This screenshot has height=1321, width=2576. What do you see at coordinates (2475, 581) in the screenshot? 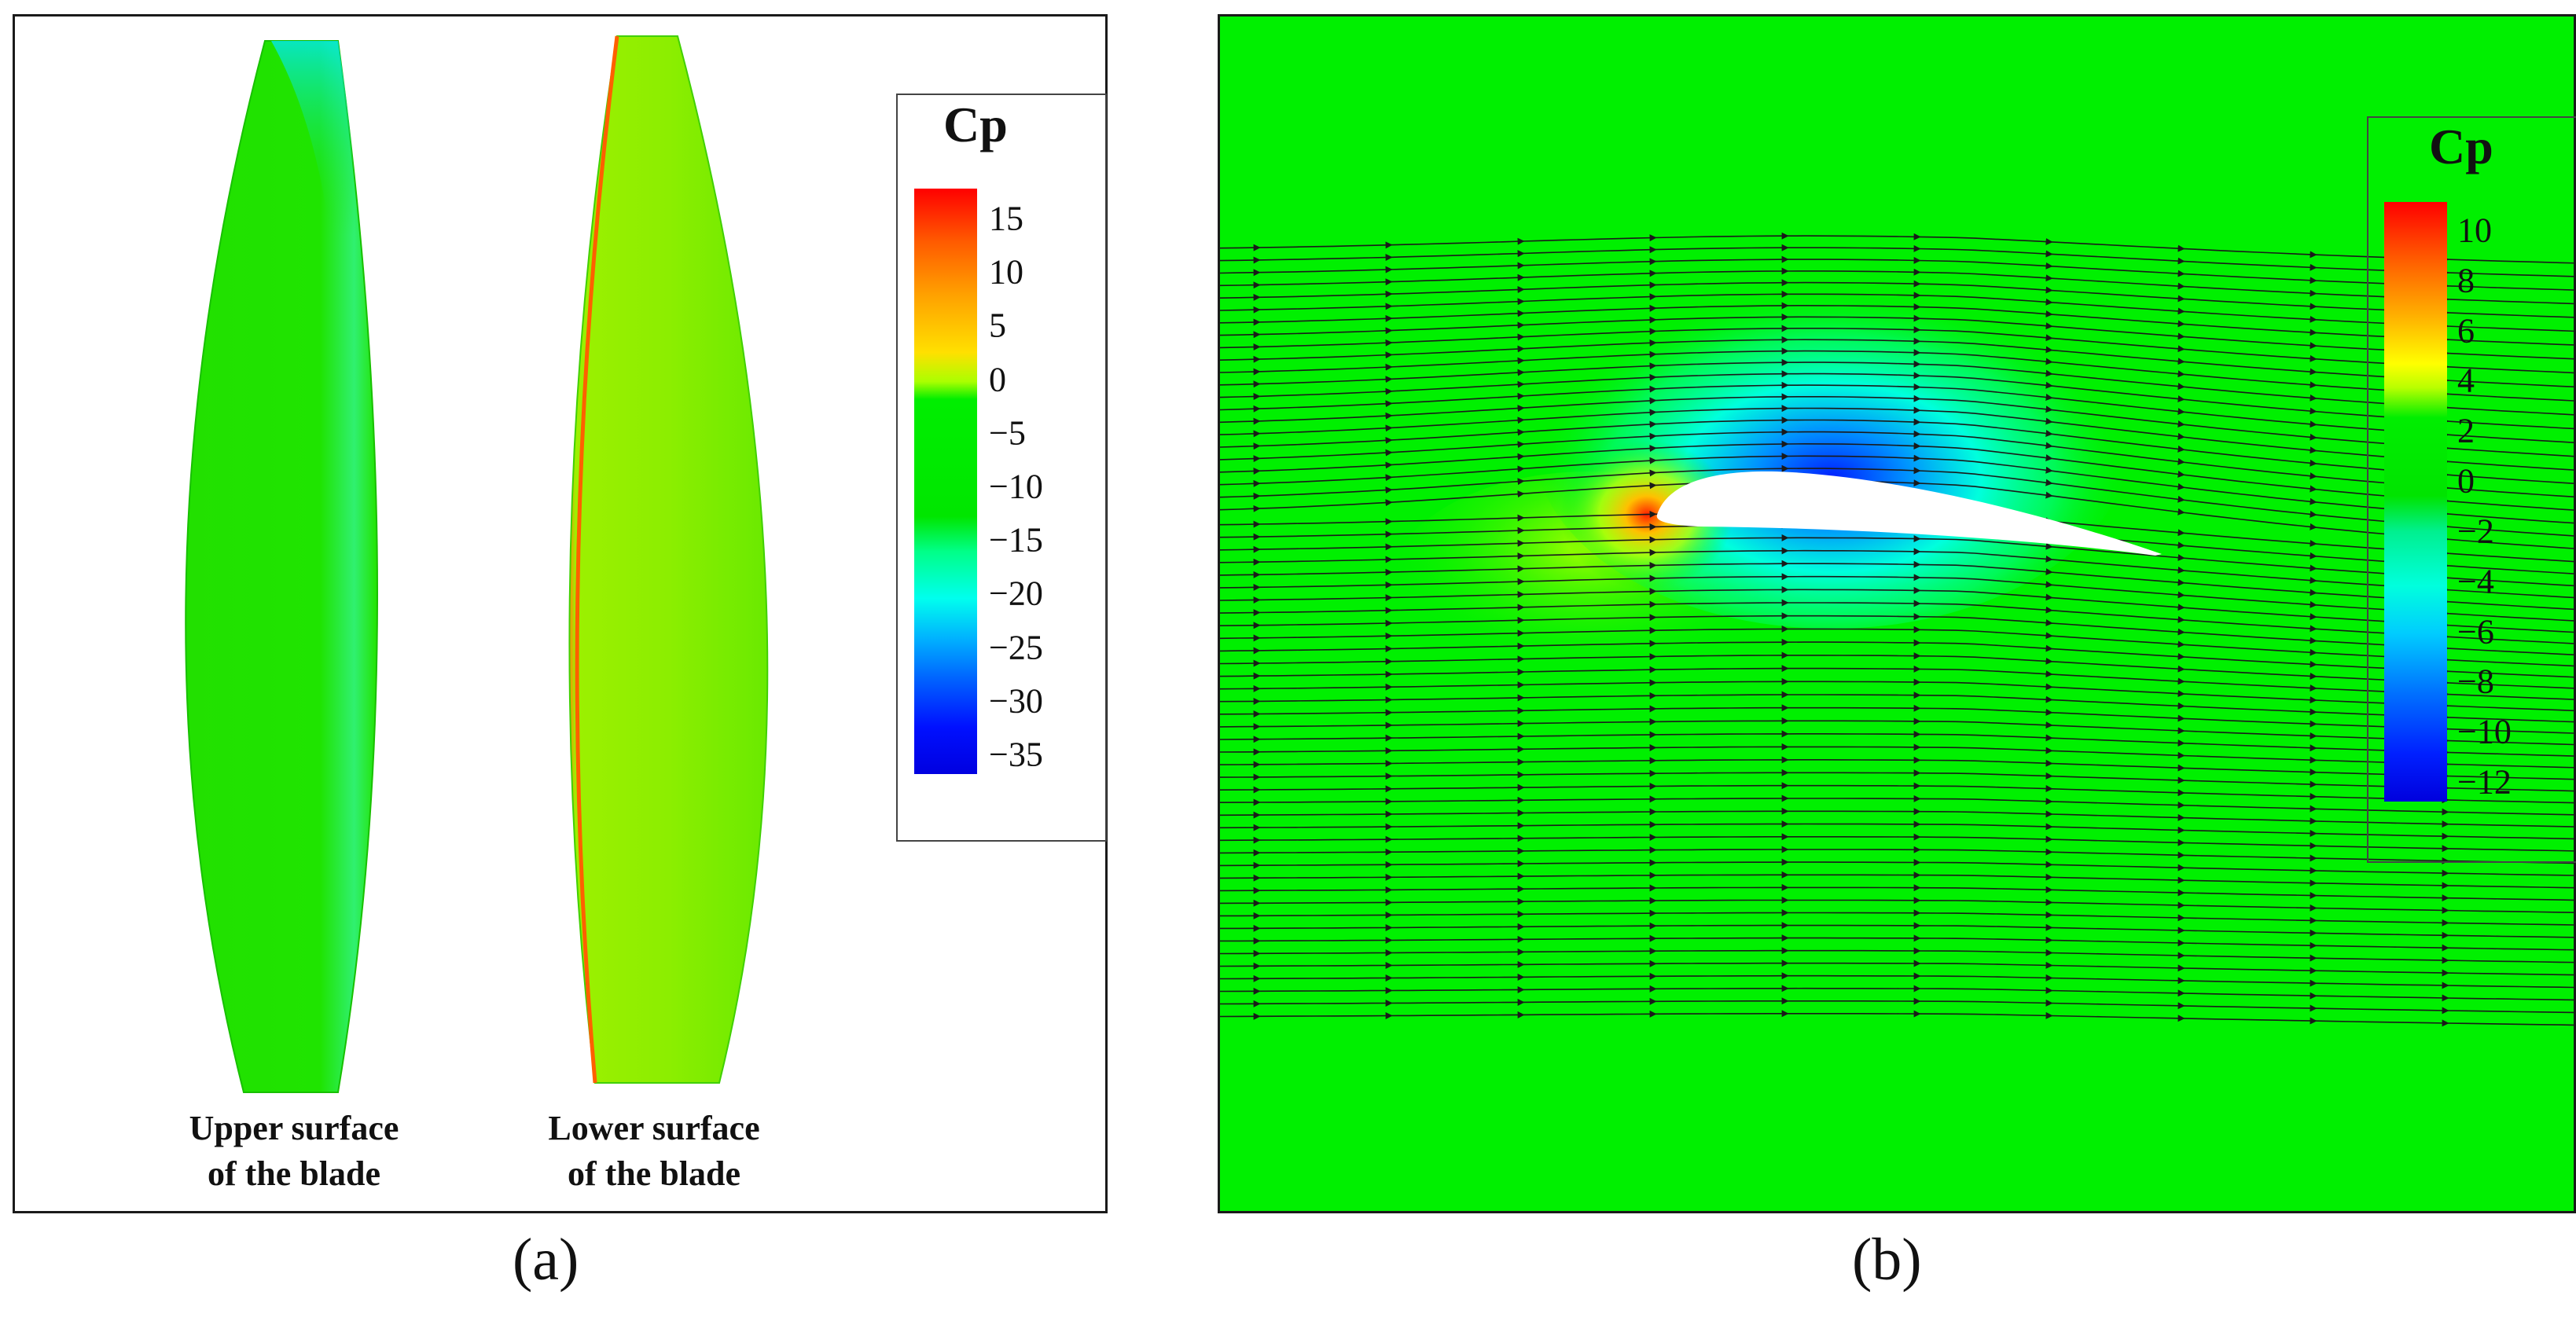
I see `cp-legend-b-tick: −4` at bounding box center [2475, 581].